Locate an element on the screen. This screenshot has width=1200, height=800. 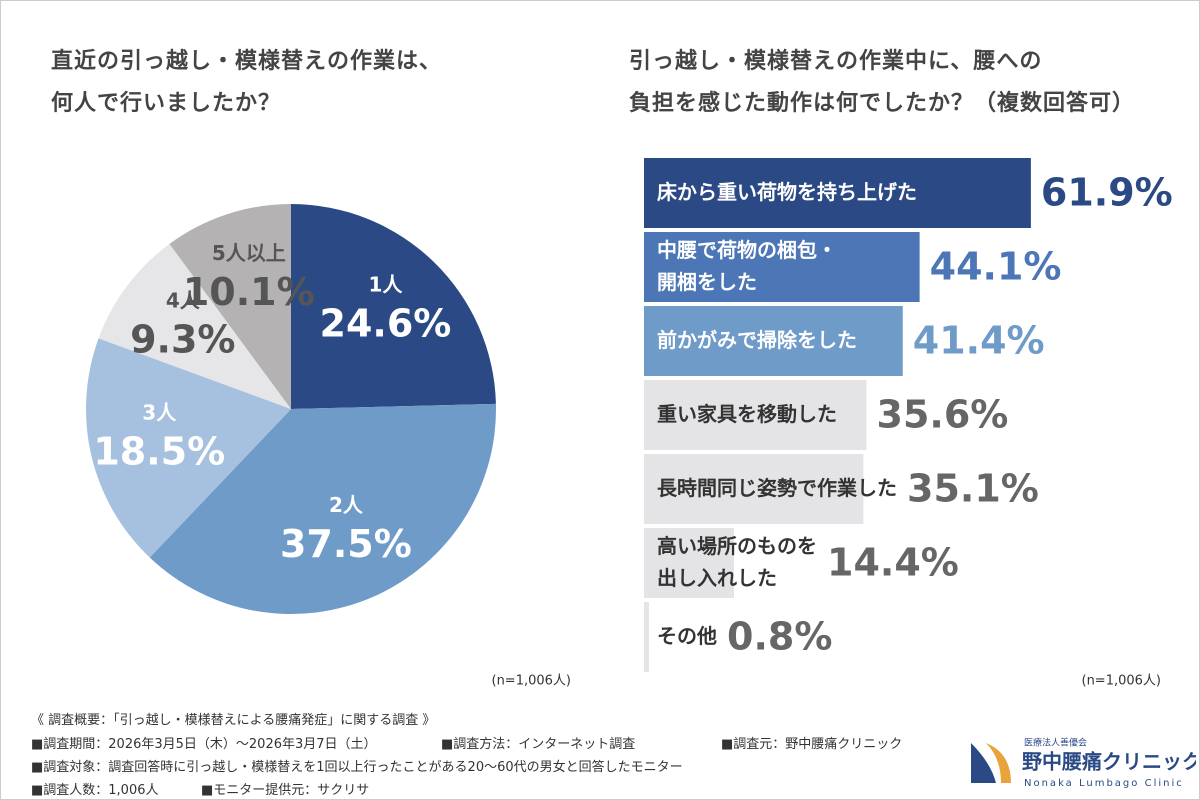
footer-provider: ■モニター提供元：サクリサ is located at coordinates (285, 790).